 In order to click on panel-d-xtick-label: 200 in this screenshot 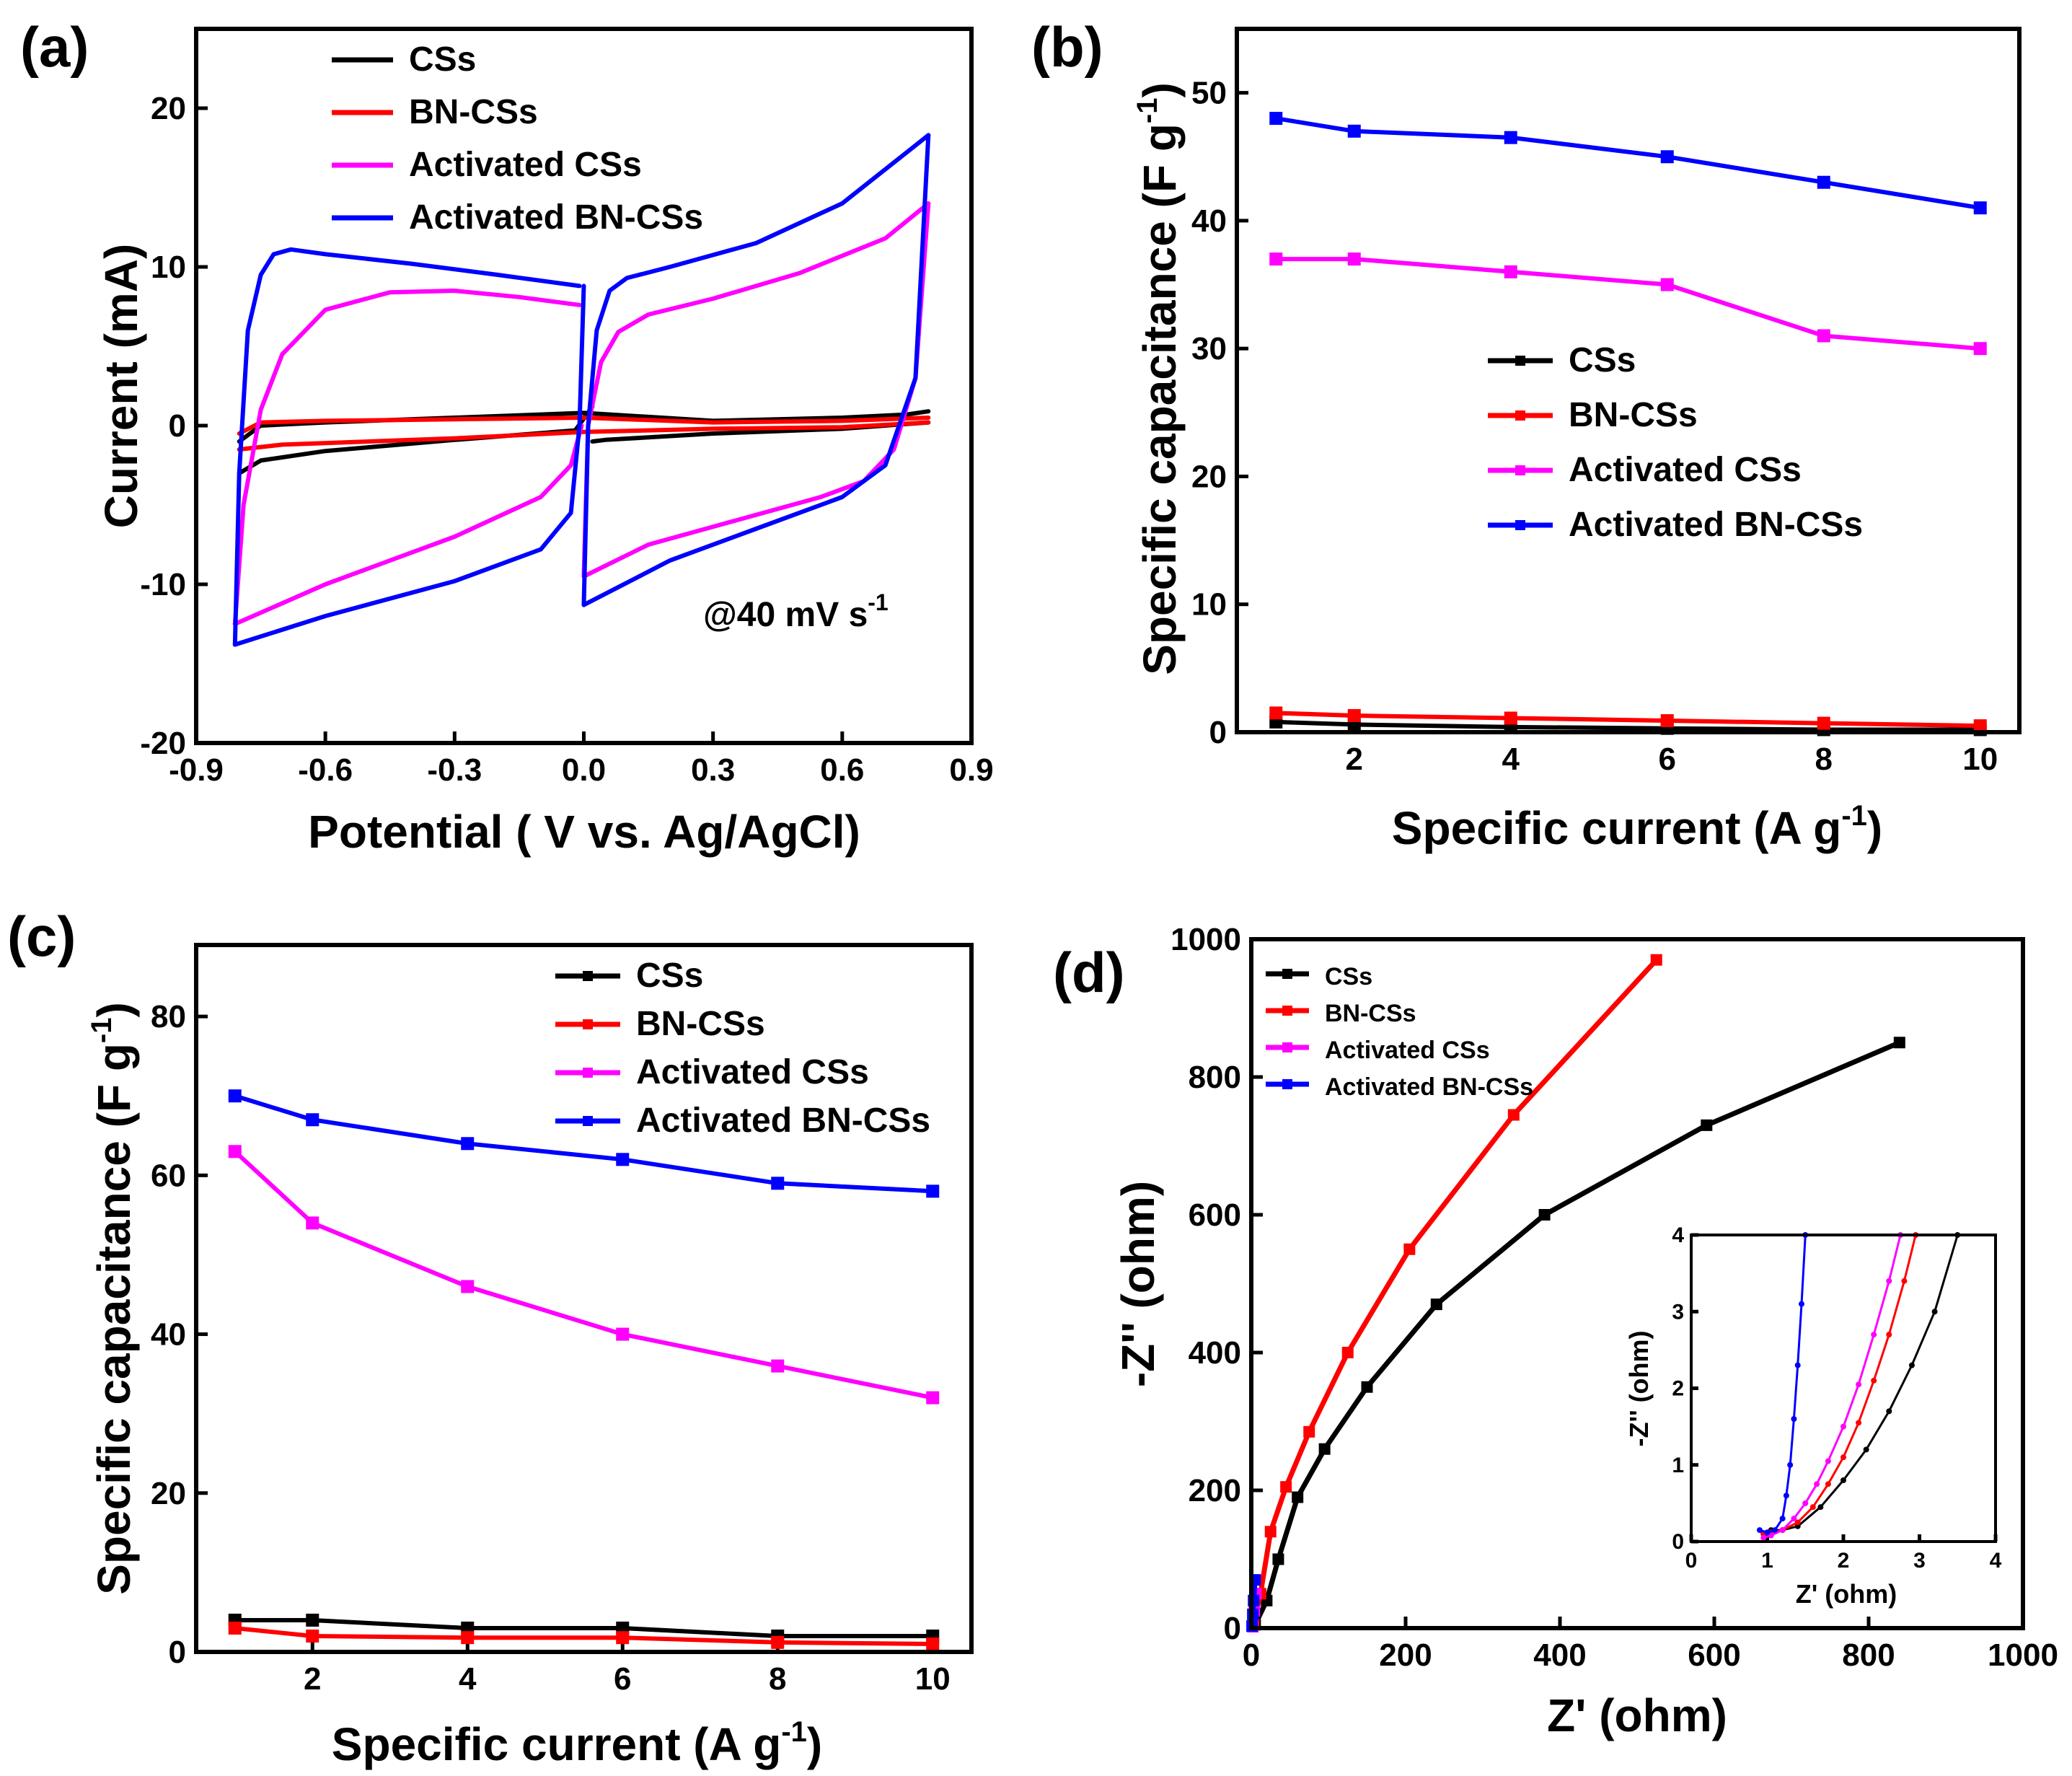, I will do `click(1405, 1655)`.